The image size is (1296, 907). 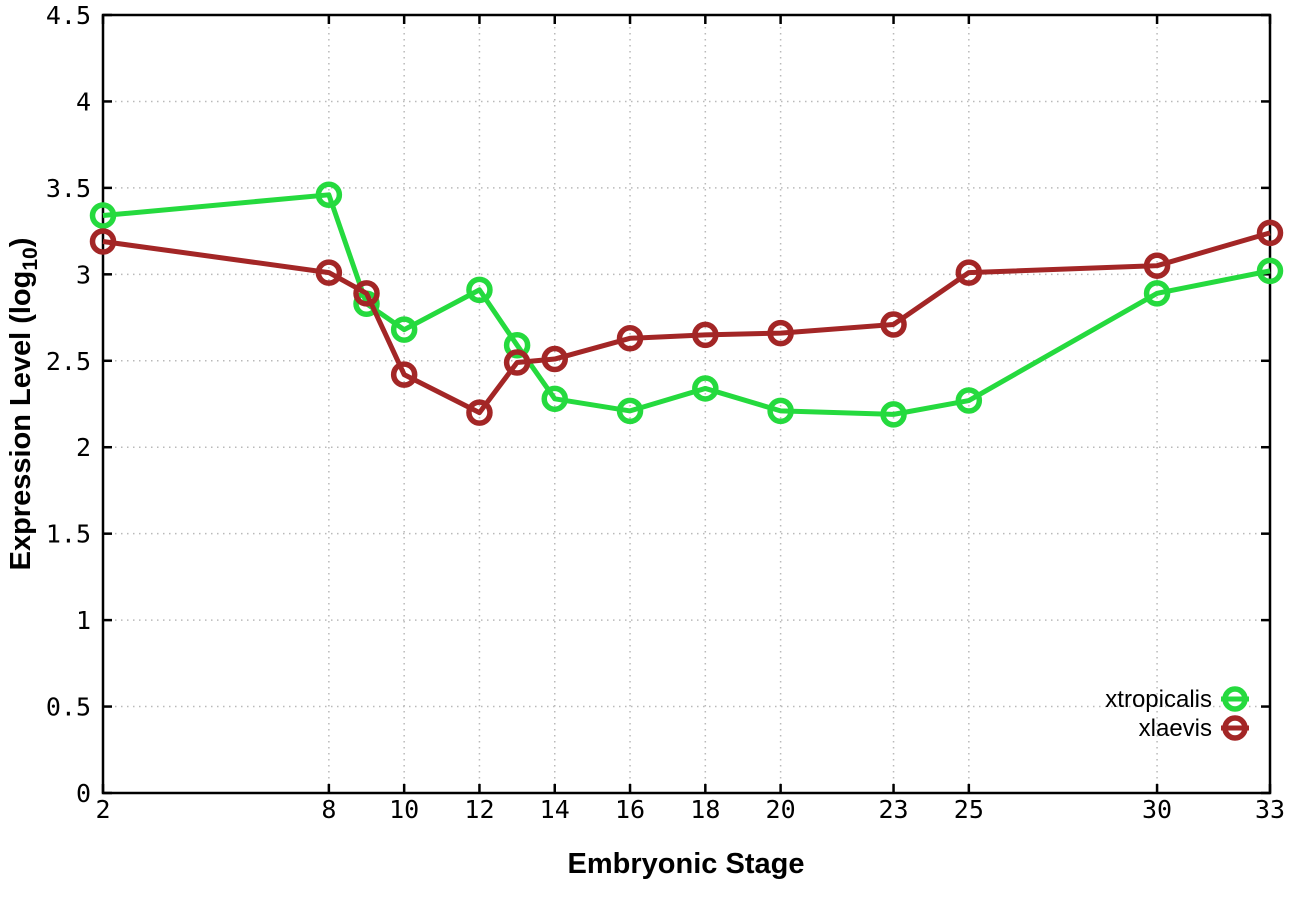 What do you see at coordinates (555, 809) in the screenshot?
I see `x-tick-label: 14` at bounding box center [555, 809].